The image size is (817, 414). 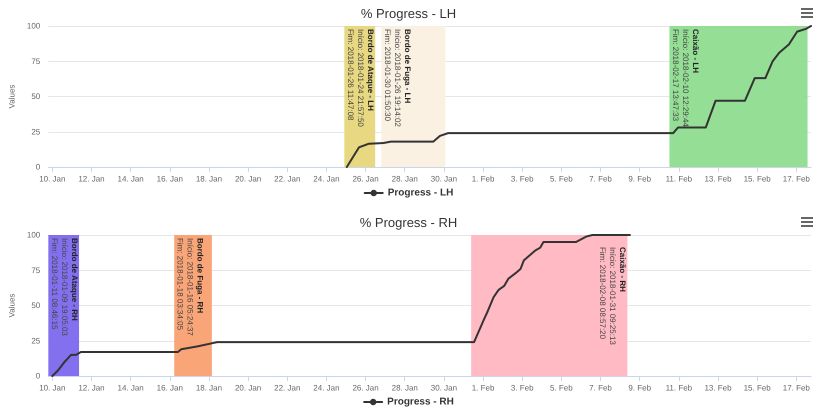 I want to click on band-label: Caixão - RH Início: 2018-01-31 09:25:13 Fim: 2018-02-08 08:57:20, so click(x=612, y=296).